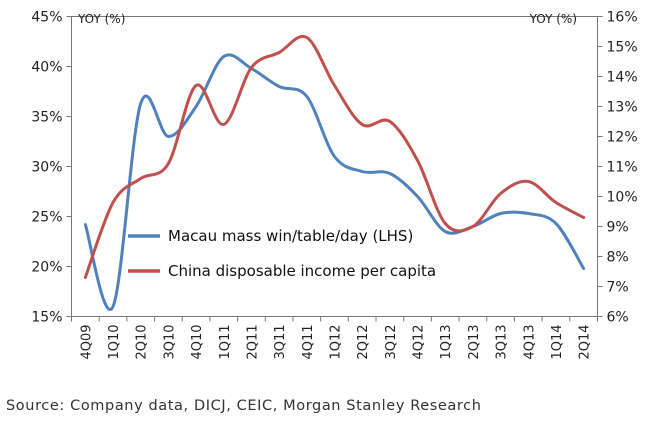  Describe the element at coordinates (618, 288) in the screenshot. I see `right-tick-label: 7%` at that location.